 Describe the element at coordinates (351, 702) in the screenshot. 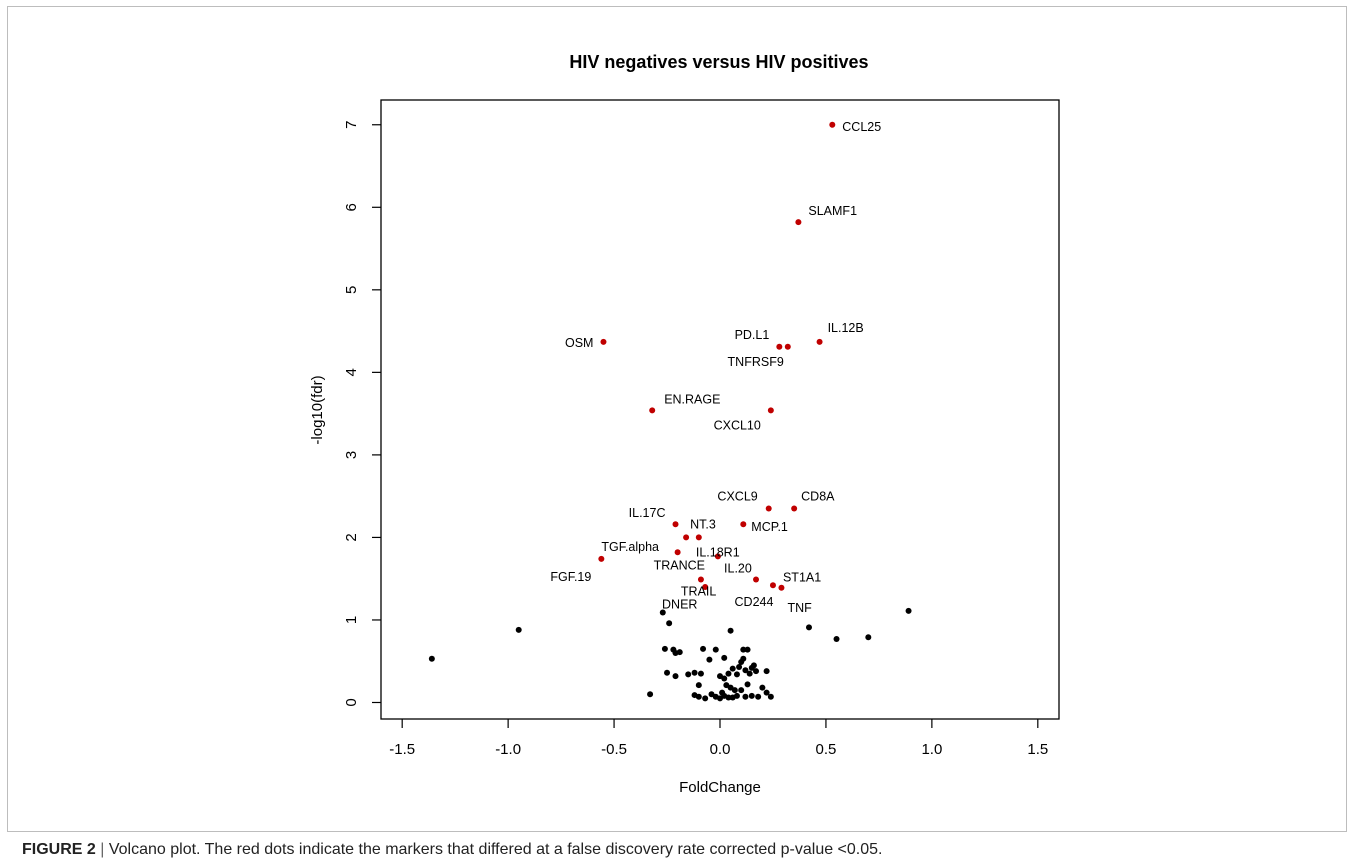

I see `y-tick-label: 0` at that location.